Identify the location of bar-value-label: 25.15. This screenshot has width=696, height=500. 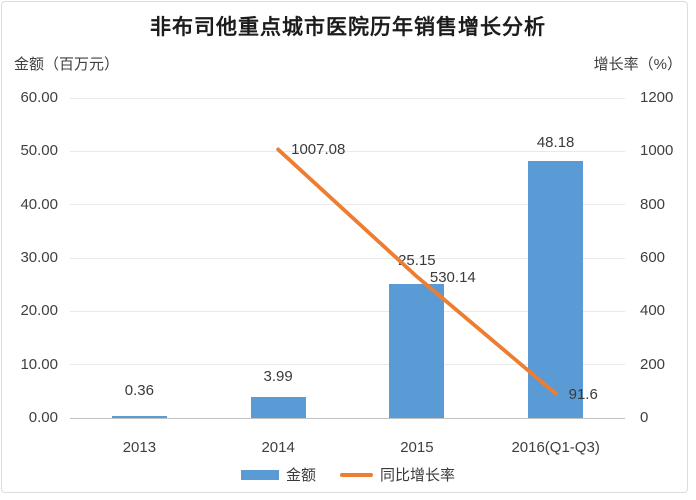
(417, 260).